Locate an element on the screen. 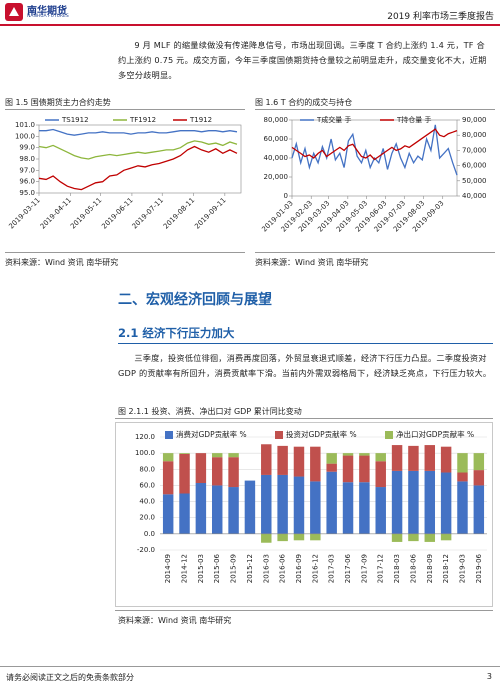 This screenshot has width=500, height=685. page-number: 3 is located at coordinates (489, 676).